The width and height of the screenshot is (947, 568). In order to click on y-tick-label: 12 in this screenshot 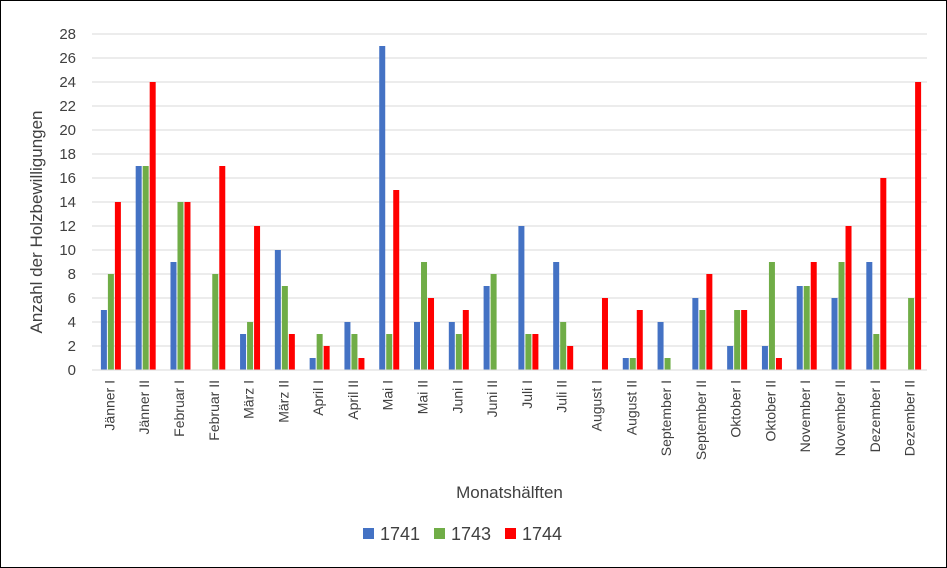, I will do `click(67, 226)`.